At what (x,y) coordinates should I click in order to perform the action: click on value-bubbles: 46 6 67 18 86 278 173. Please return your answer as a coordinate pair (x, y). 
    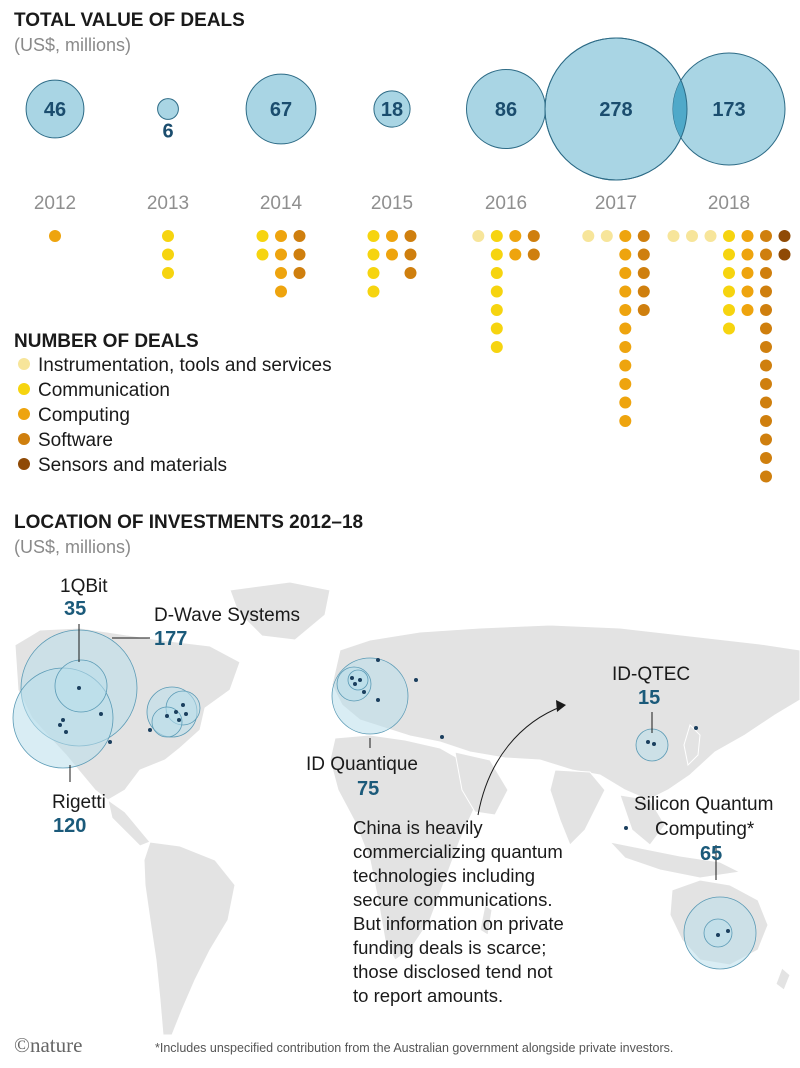
    Looking at the image, I should click on (405, 109).